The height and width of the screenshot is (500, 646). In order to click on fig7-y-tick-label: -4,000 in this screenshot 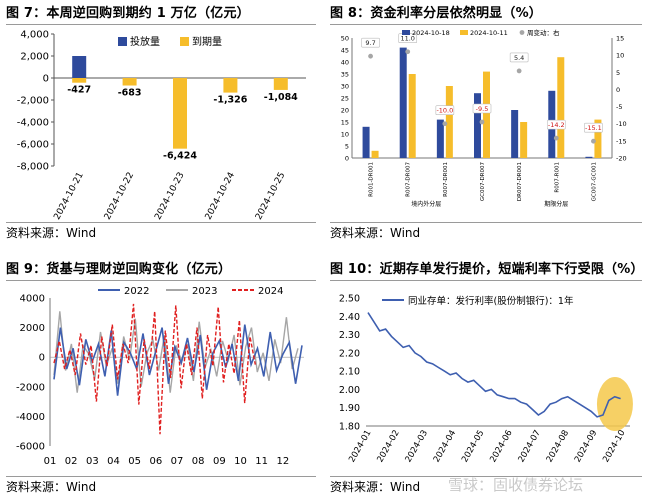, I will do `click(33, 123)`.